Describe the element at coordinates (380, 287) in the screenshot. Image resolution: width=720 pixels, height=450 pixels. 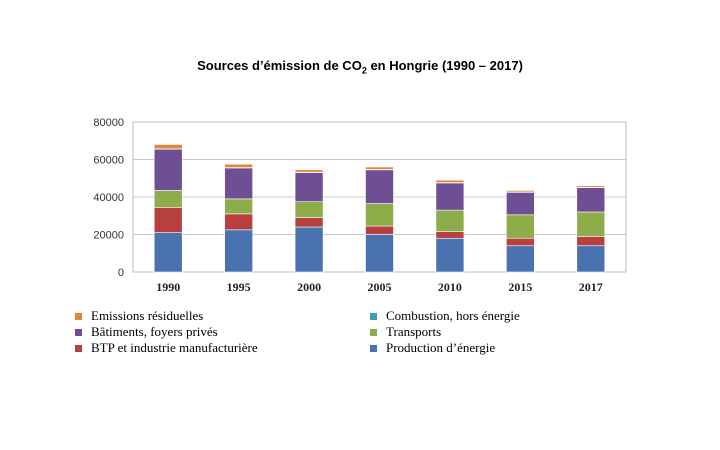
I see `x-tick-label: 2005` at that location.